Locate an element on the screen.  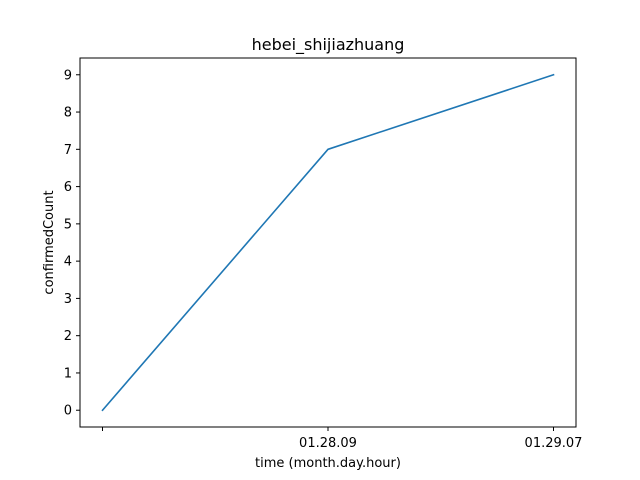
x-axis-label: time (month.day.hour) is located at coordinates (328, 463).